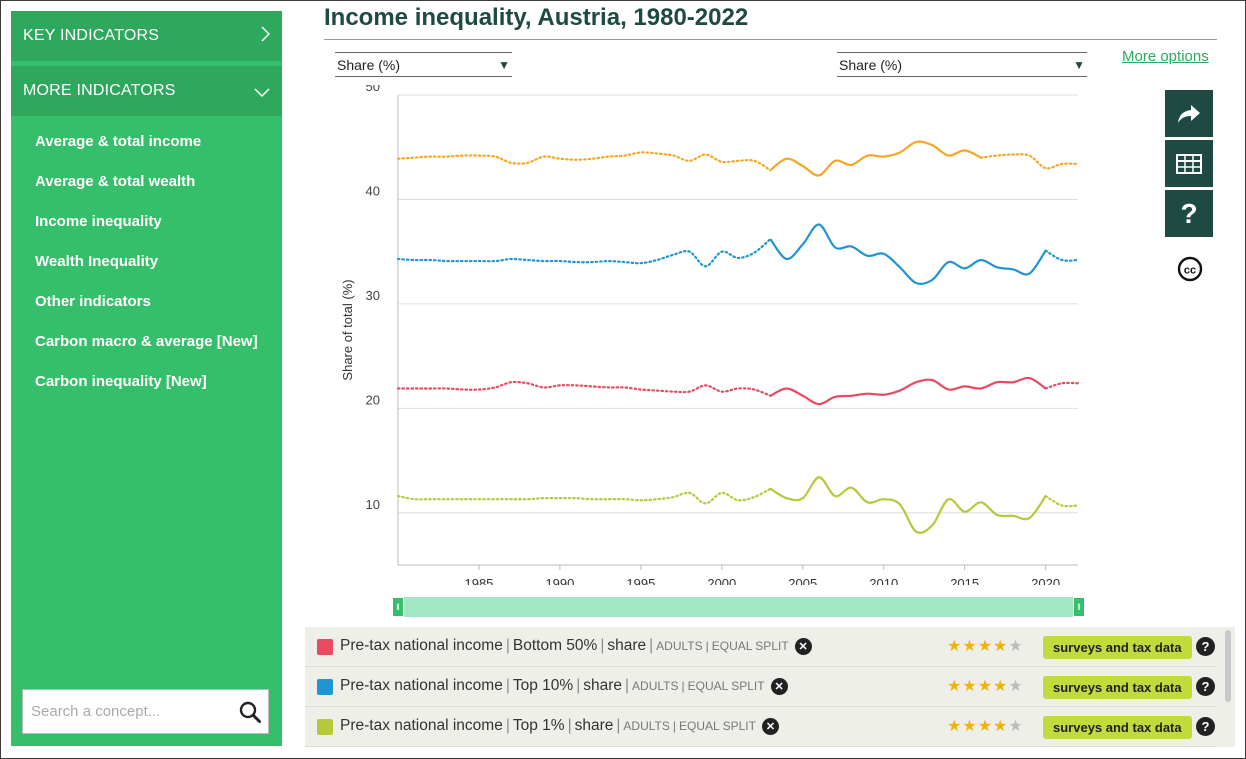 The height and width of the screenshot is (759, 1246). I want to click on search-icon, so click(250, 712).